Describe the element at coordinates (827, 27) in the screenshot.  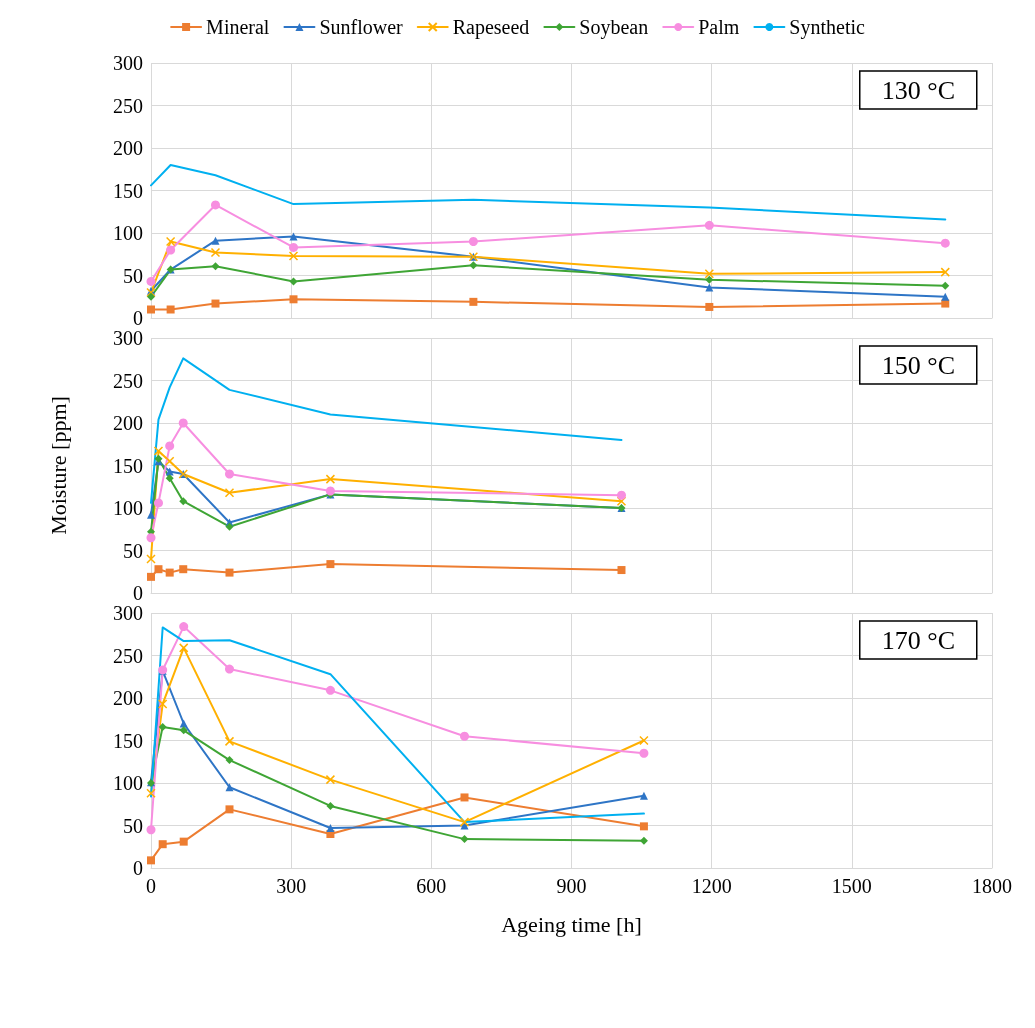
I see `legend-label: Synthetic` at that location.